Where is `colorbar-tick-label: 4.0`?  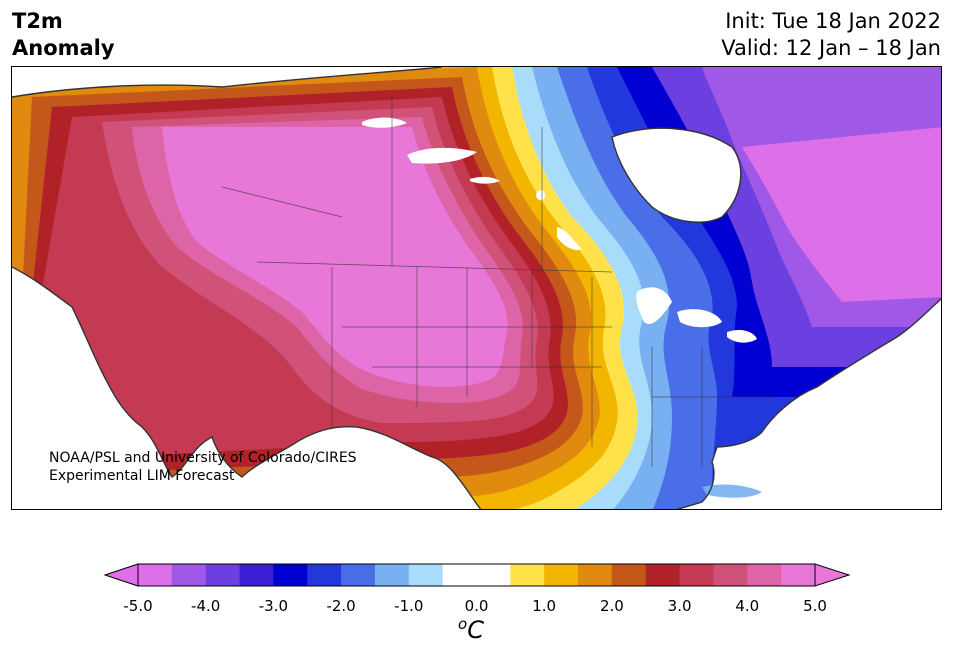 colorbar-tick-label: 4.0 is located at coordinates (747, 606).